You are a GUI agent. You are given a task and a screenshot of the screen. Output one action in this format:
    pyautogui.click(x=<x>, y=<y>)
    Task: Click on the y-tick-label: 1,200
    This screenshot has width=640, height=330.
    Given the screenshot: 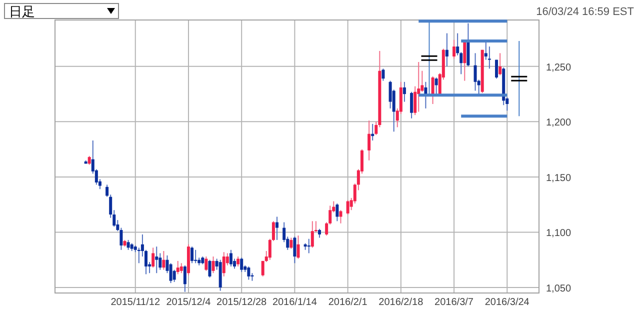 What is the action you would take?
    pyautogui.click(x=559, y=123)
    